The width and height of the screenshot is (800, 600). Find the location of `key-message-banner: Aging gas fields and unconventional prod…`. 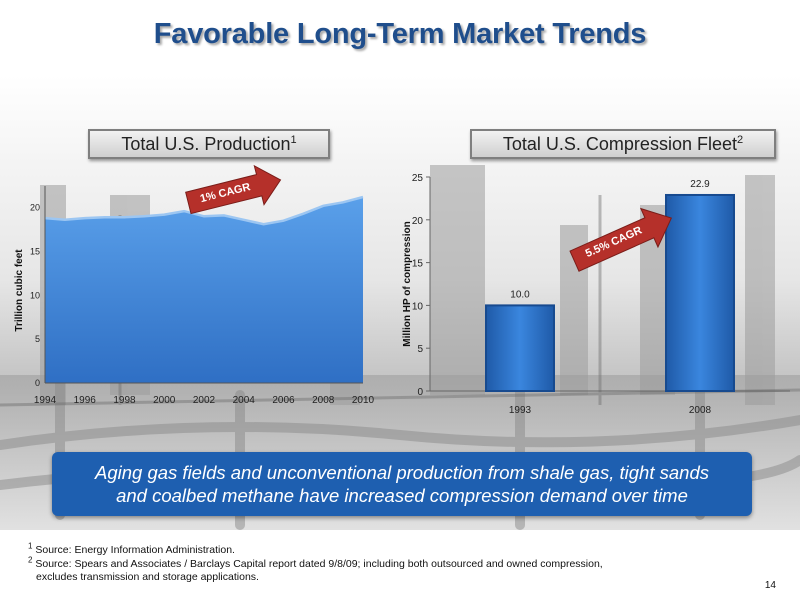

key-message-banner: Aging gas fields and unconventional prod… is located at coordinates (402, 484).